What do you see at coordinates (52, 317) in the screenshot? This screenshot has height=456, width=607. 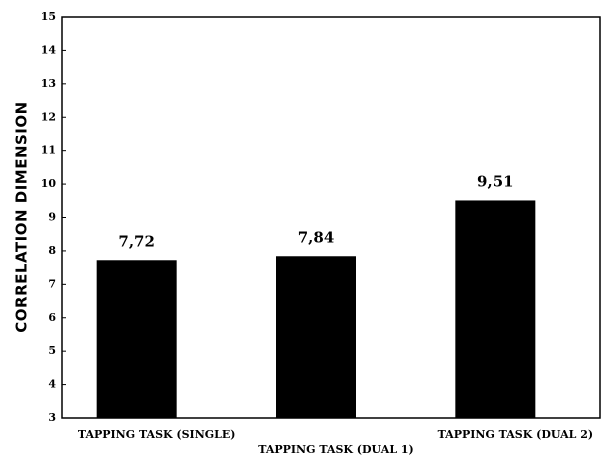 I see `y-tick-label: 6` at bounding box center [52, 317].